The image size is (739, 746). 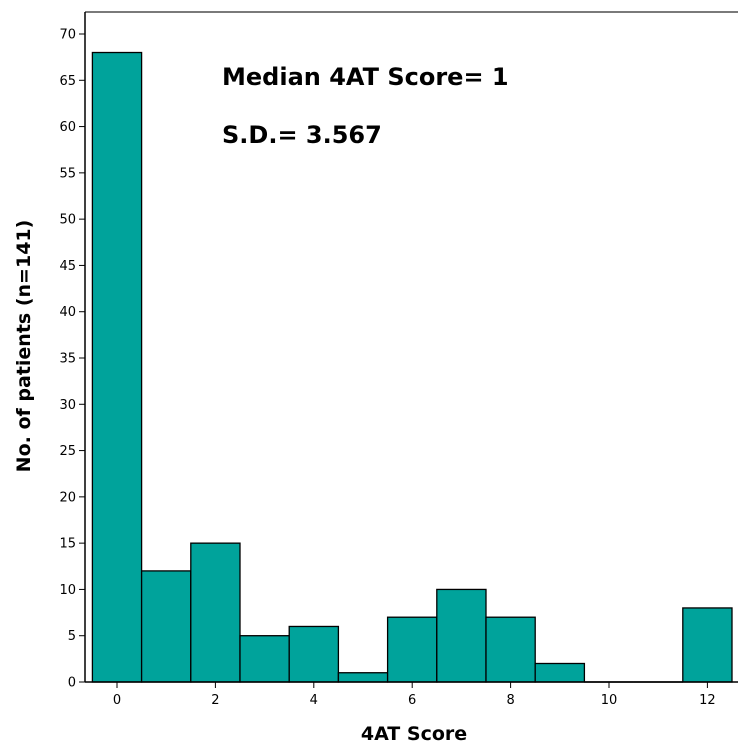 What do you see at coordinates (117, 700) in the screenshot?
I see `x-tick-label-0: 0` at bounding box center [117, 700].